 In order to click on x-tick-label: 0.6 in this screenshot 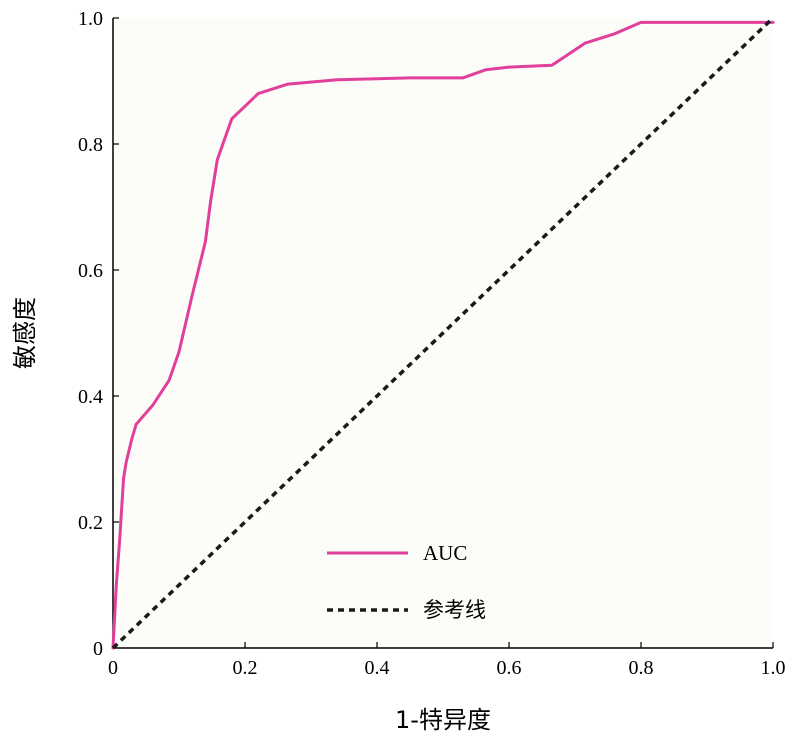, I will do `click(509, 668)`.